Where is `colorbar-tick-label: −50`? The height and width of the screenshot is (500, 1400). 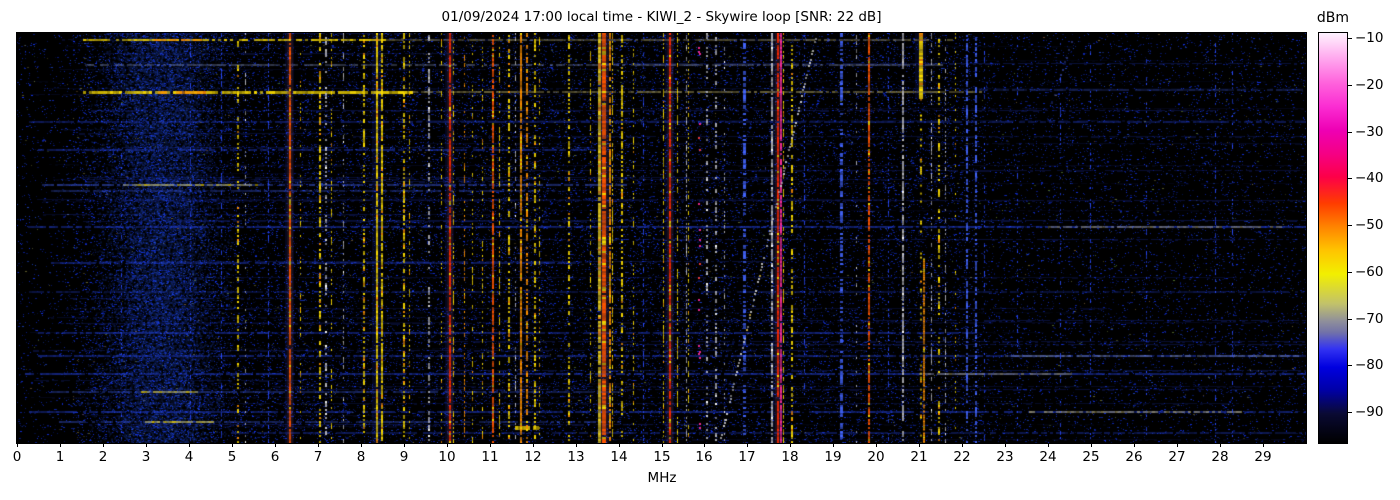 colorbar-tick-label: −50 is located at coordinates (1369, 225).